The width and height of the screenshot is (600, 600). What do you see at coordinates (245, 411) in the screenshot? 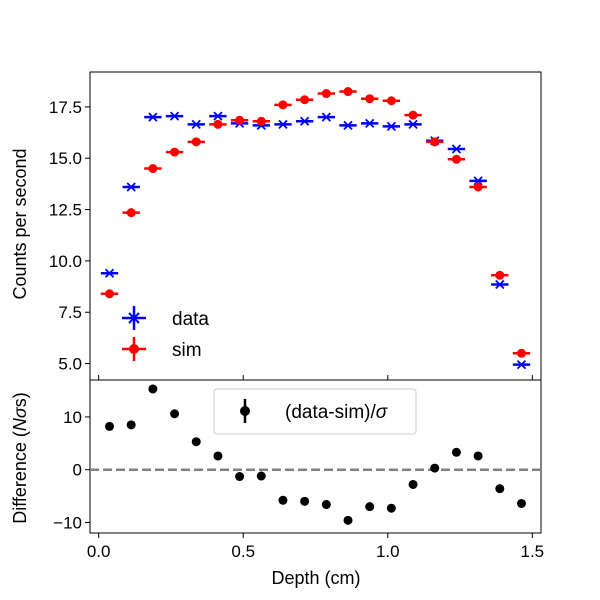
I see `legend-marker-diff` at bounding box center [245, 411].